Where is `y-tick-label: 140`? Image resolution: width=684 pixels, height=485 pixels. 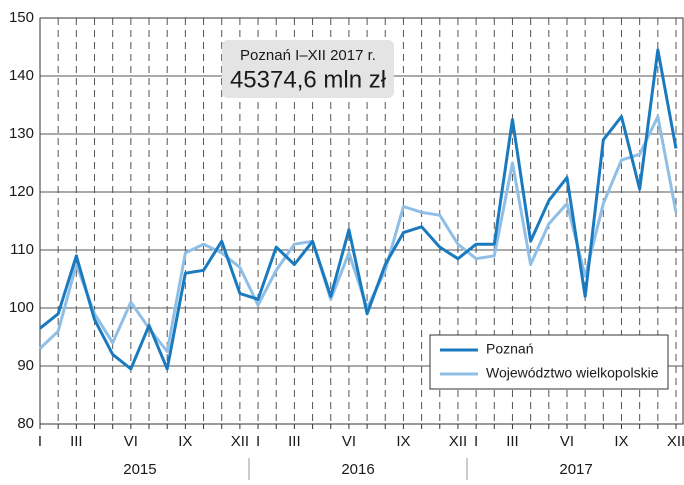 y-tick-label: 140 is located at coordinates (21, 75).